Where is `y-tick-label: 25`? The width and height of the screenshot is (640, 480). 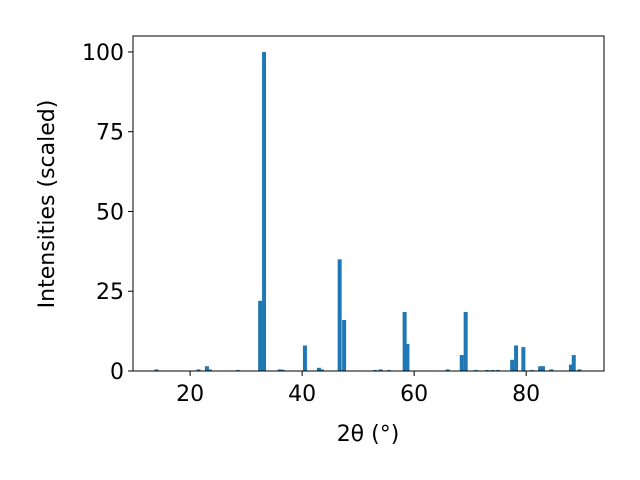 y-tick-label: 25 is located at coordinates (110, 292).